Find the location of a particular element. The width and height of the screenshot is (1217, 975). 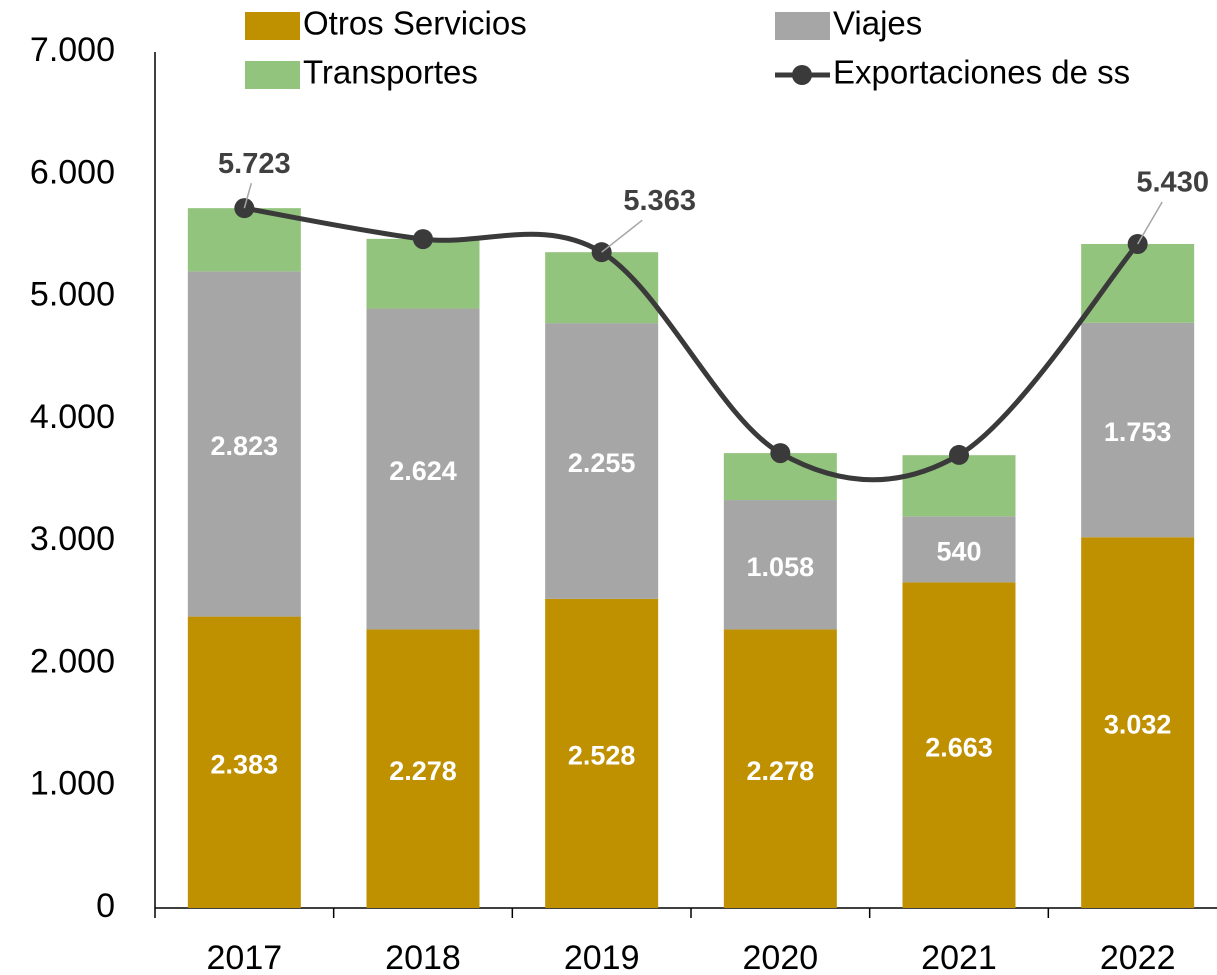

data-label: 3.032 is located at coordinates (1138, 725).